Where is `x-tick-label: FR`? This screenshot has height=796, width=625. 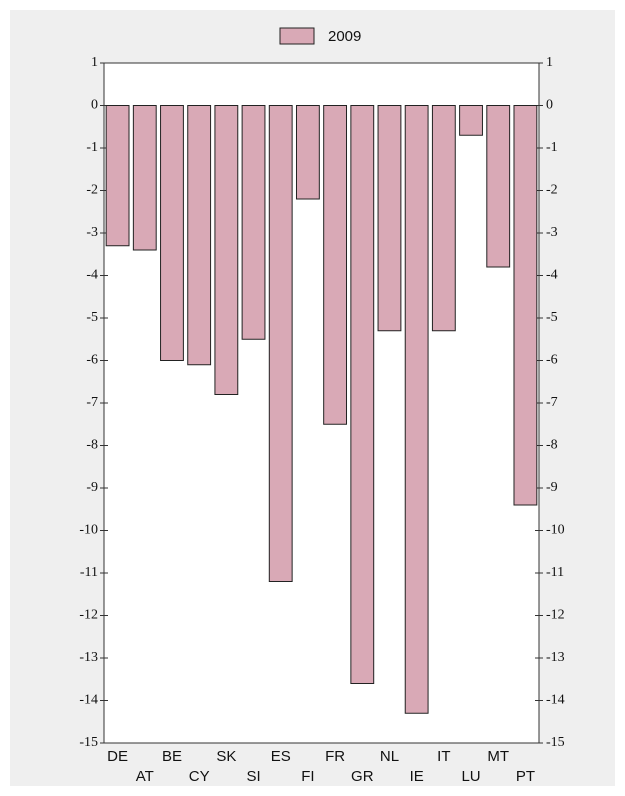
x-tick-label: FR is located at coordinates (335, 756).